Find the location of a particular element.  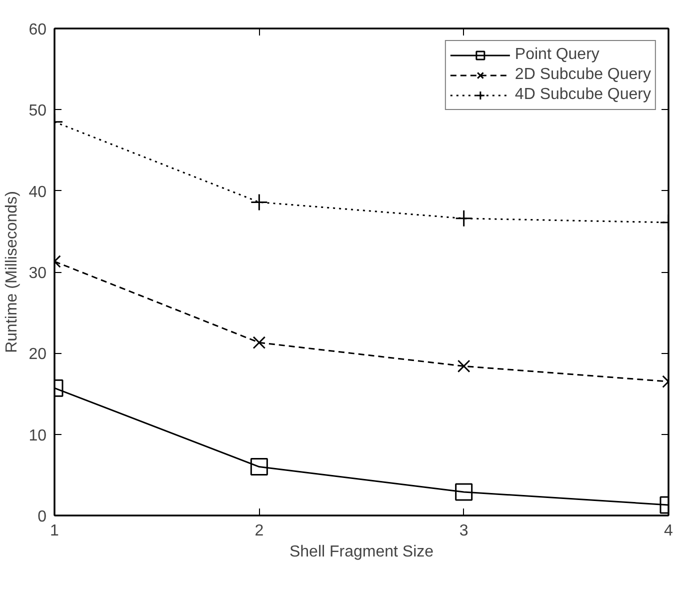

legend-label: 2D Subcube Query is located at coordinates (582, 75).